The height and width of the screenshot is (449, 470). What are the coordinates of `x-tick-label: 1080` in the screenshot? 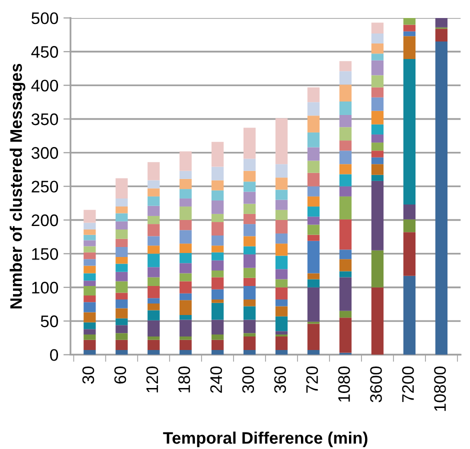 It's located at (344, 384).